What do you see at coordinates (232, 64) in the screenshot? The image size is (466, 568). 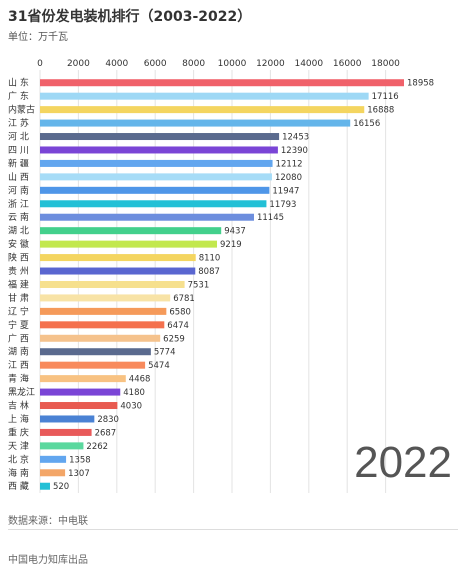 I see `x-tick-label: 10000` at bounding box center [232, 64].